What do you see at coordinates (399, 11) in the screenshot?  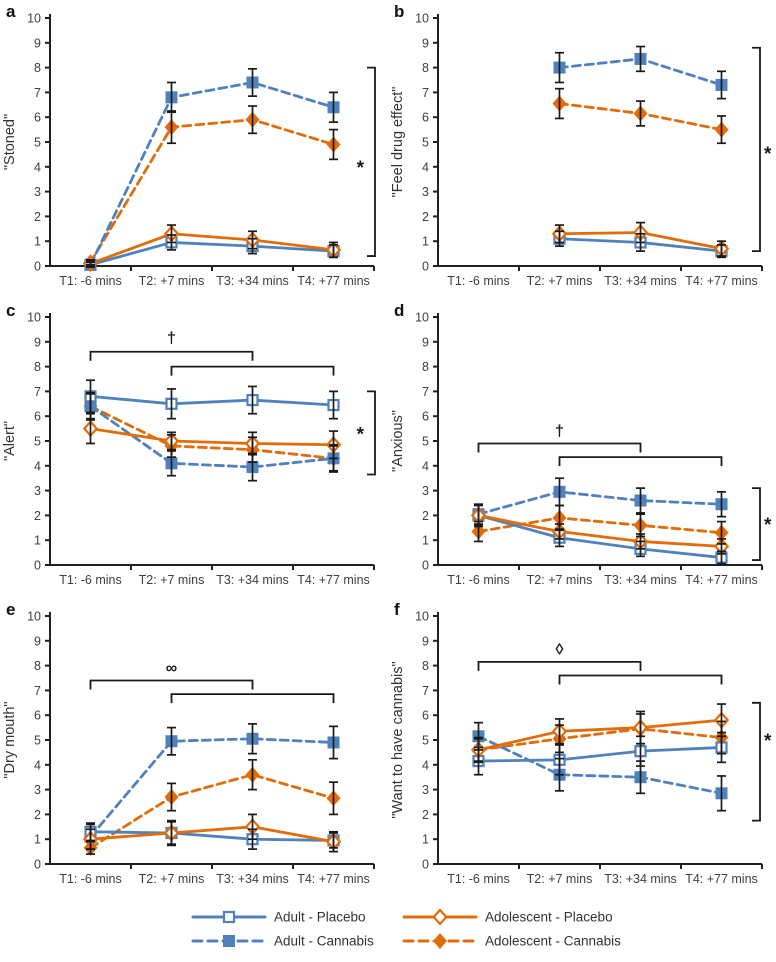 I see `panel-letter: b` at bounding box center [399, 11].